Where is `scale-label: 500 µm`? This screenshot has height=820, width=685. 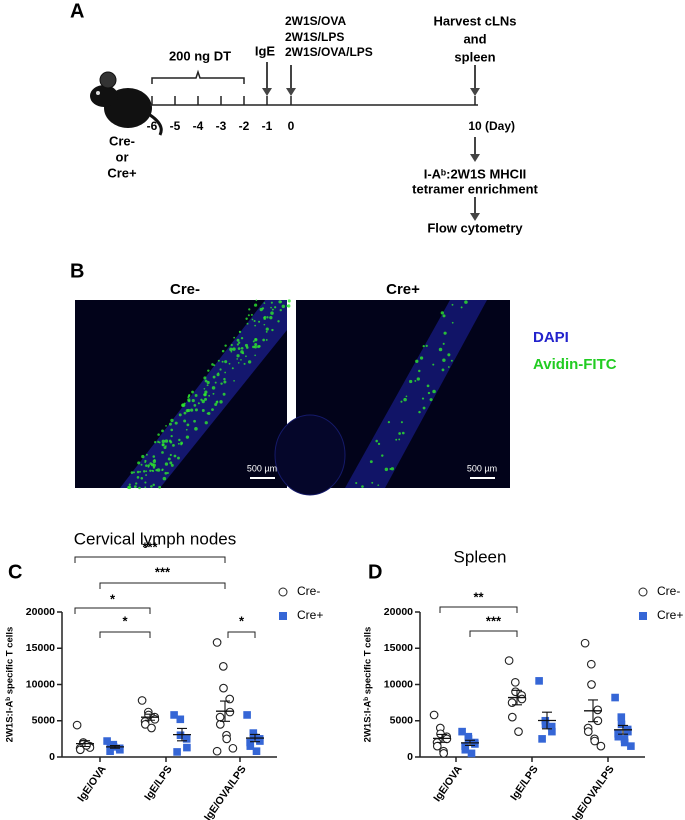
scale-label: 500 µm is located at coordinates (262, 468).